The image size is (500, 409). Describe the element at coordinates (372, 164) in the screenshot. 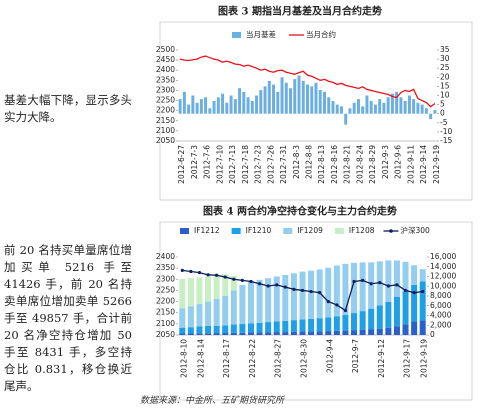

I see `x-tick-label: 2012-8-29` at that location.